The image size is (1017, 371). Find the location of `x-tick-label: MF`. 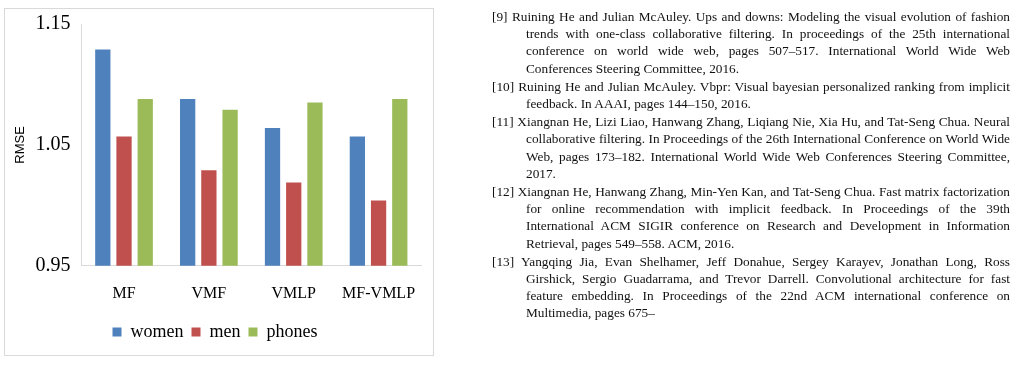

x-tick-label: MF is located at coordinates (124, 292).